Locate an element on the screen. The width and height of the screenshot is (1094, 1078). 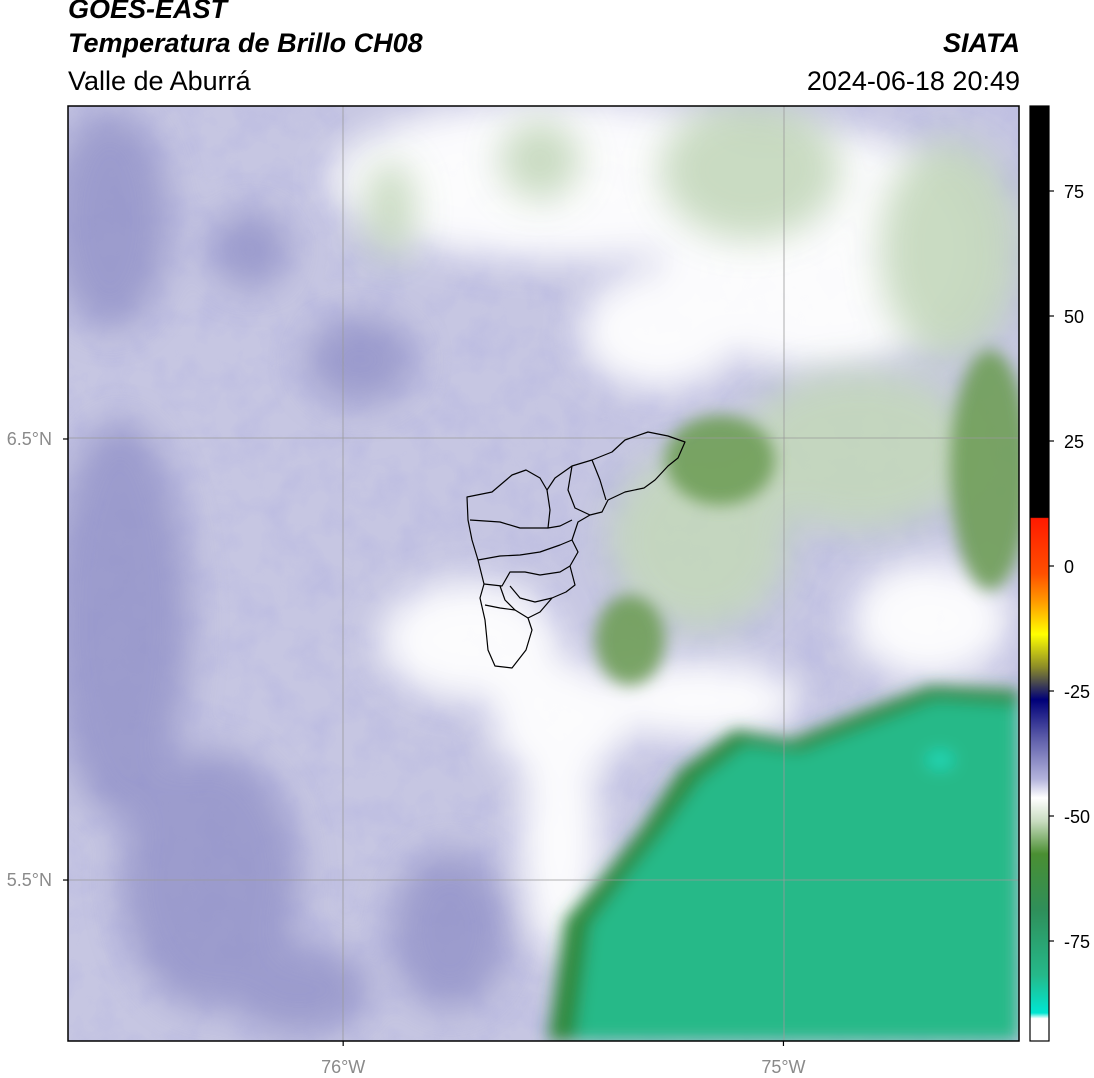
satellite-title: GOES-EAST is located at coordinates (148, 12).